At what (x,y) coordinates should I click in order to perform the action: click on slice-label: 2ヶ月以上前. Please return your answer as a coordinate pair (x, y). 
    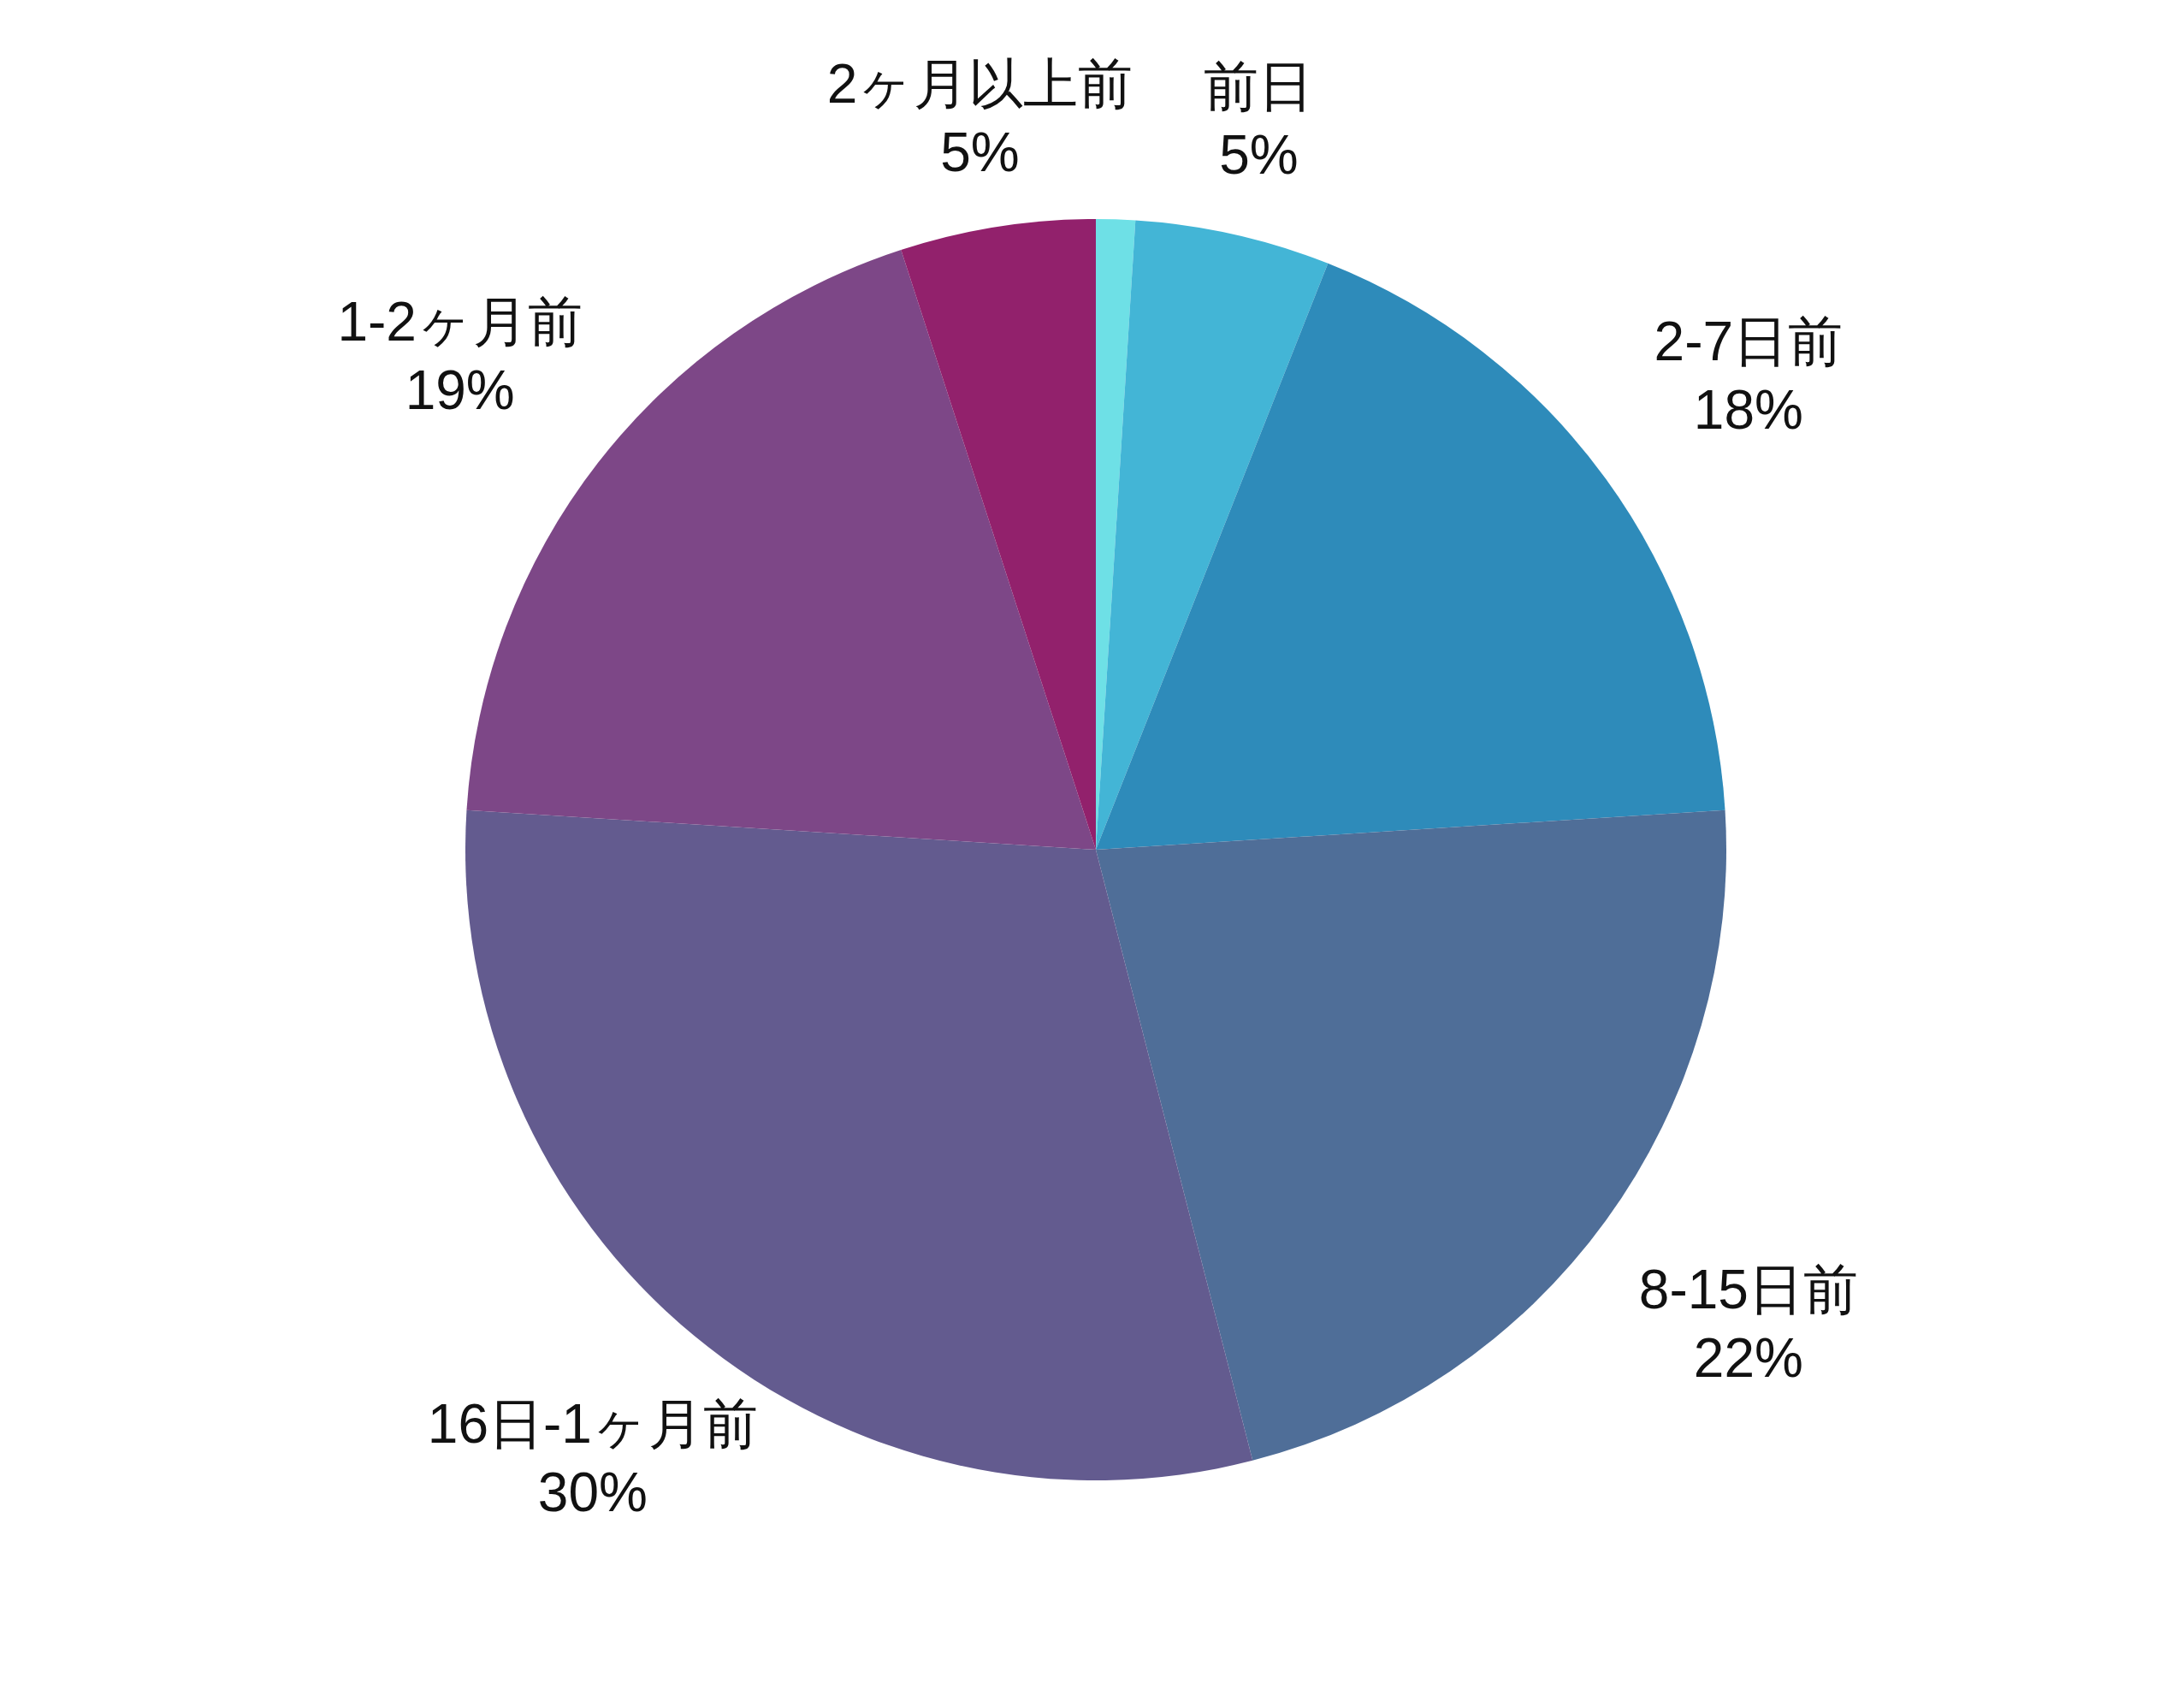
    Looking at the image, I should click on (980, 84).